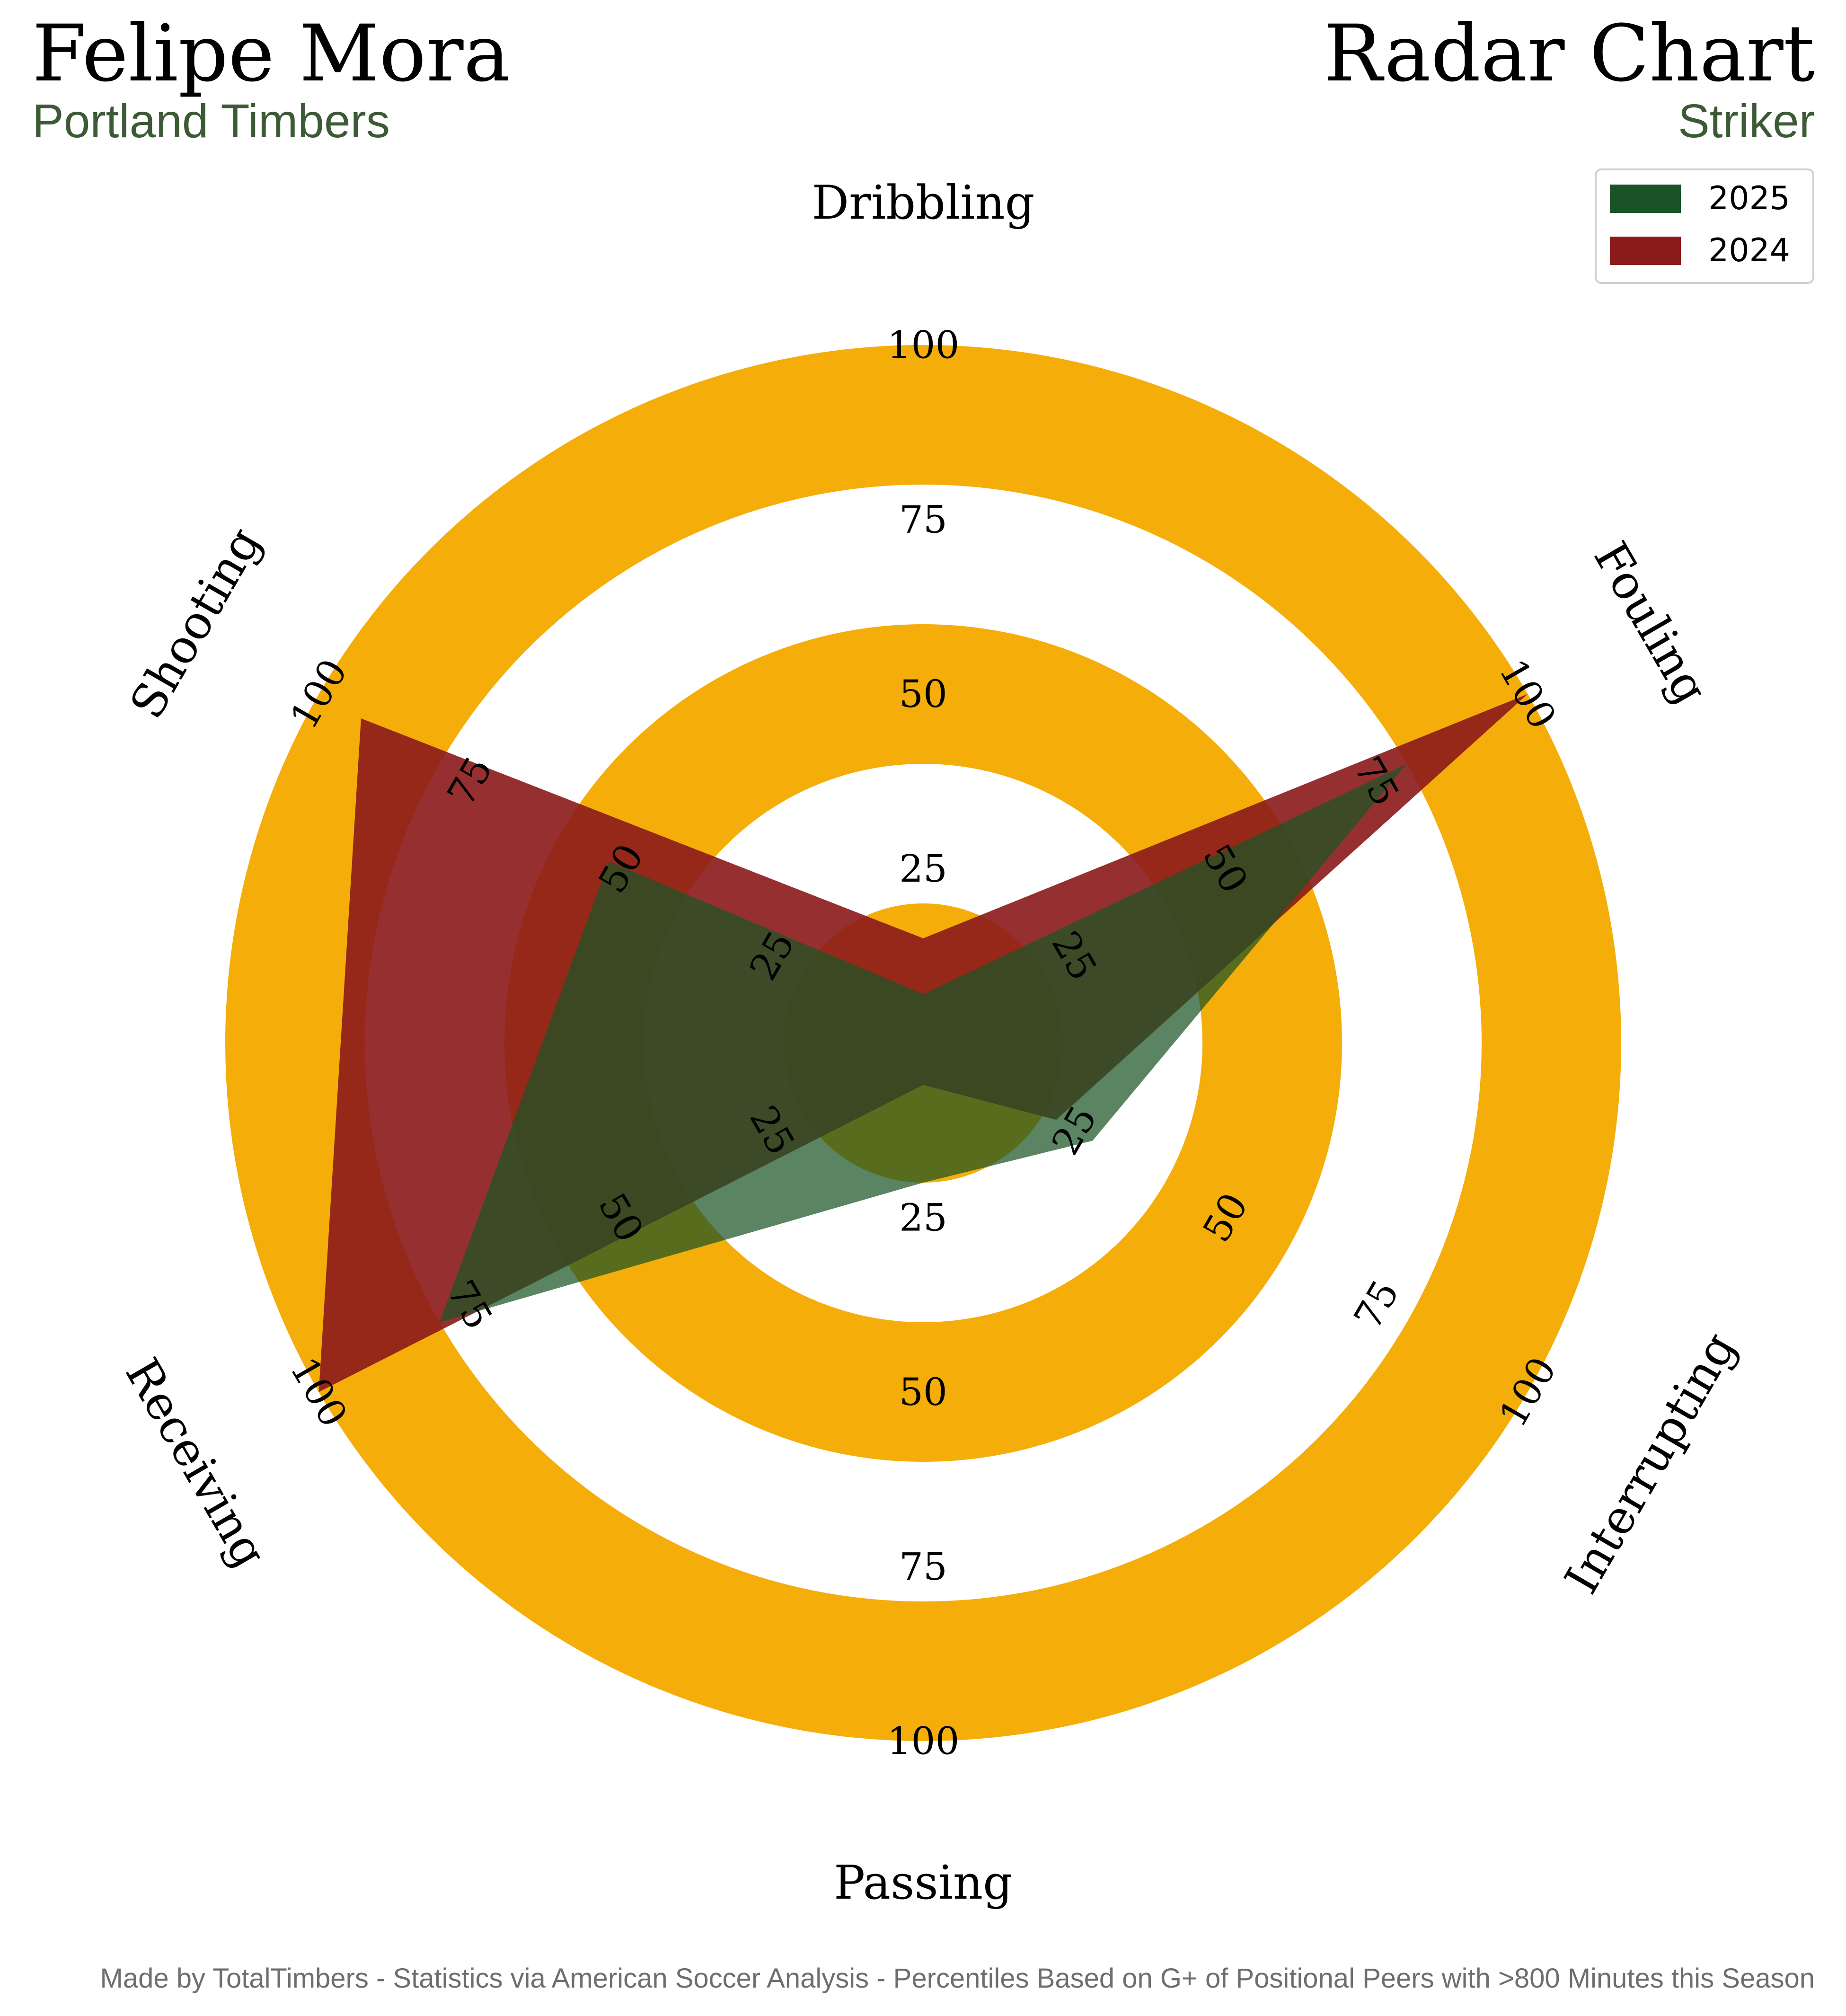 Image resolution: width=1846 pixels, height=2016 pixels. I want to click on axis-label-receiving: Receiving, so click(196, 1462).